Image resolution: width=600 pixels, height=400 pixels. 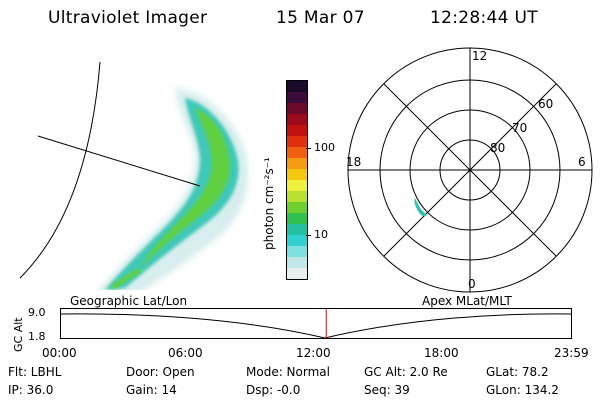 I want to click on aurora-mid, so click(x=172, y=194).